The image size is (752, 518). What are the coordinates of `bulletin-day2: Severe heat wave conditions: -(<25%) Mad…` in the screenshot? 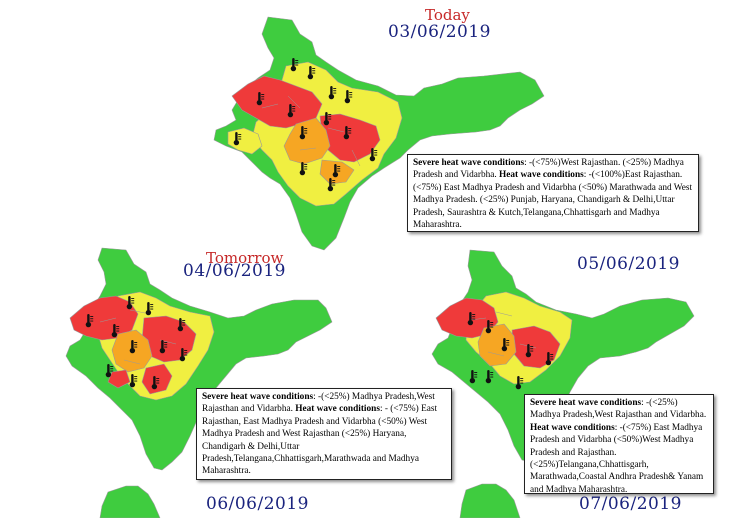 It's located at (324, 434).